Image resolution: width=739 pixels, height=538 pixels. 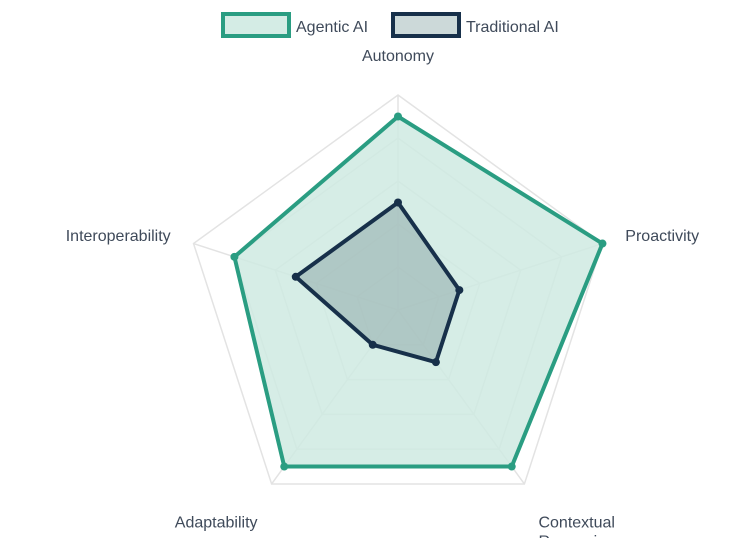 What do you see at coordinates (295, 276) in the screenshot?
I see `data-point-traditional-ai-interoperability` at bounding box center [295, 276].